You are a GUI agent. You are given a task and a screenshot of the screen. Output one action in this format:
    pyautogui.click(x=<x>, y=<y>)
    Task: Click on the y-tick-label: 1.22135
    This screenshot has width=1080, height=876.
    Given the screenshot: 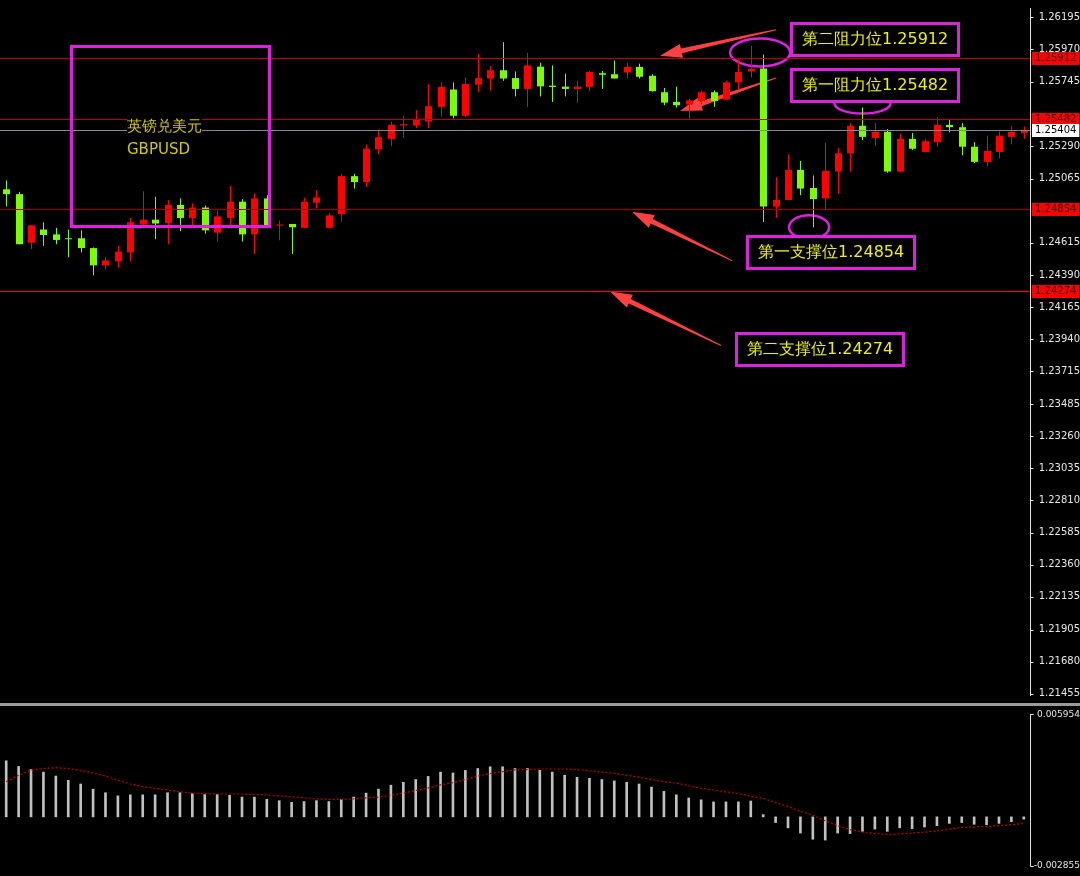 What is the action you would take?
    pyautogui.click(x=1059, y=596)
    